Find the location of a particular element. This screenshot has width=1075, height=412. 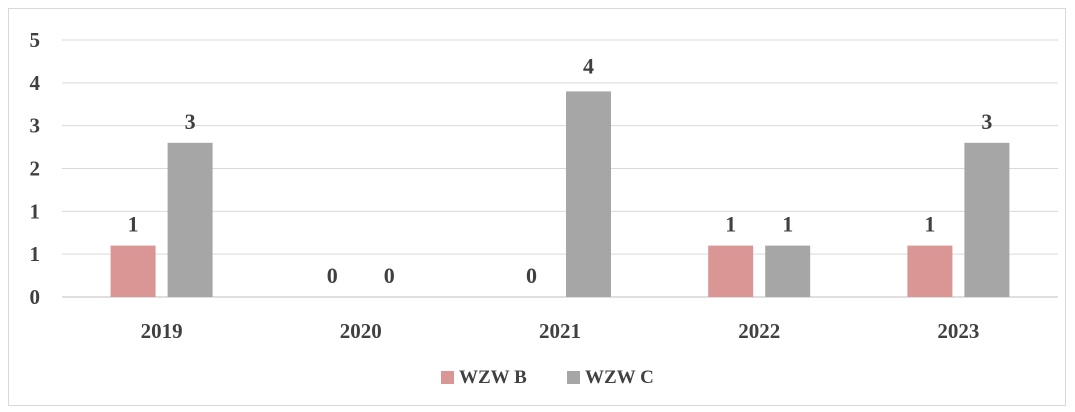

x-tick-label: 2023 is located at coordinates (958, 331).